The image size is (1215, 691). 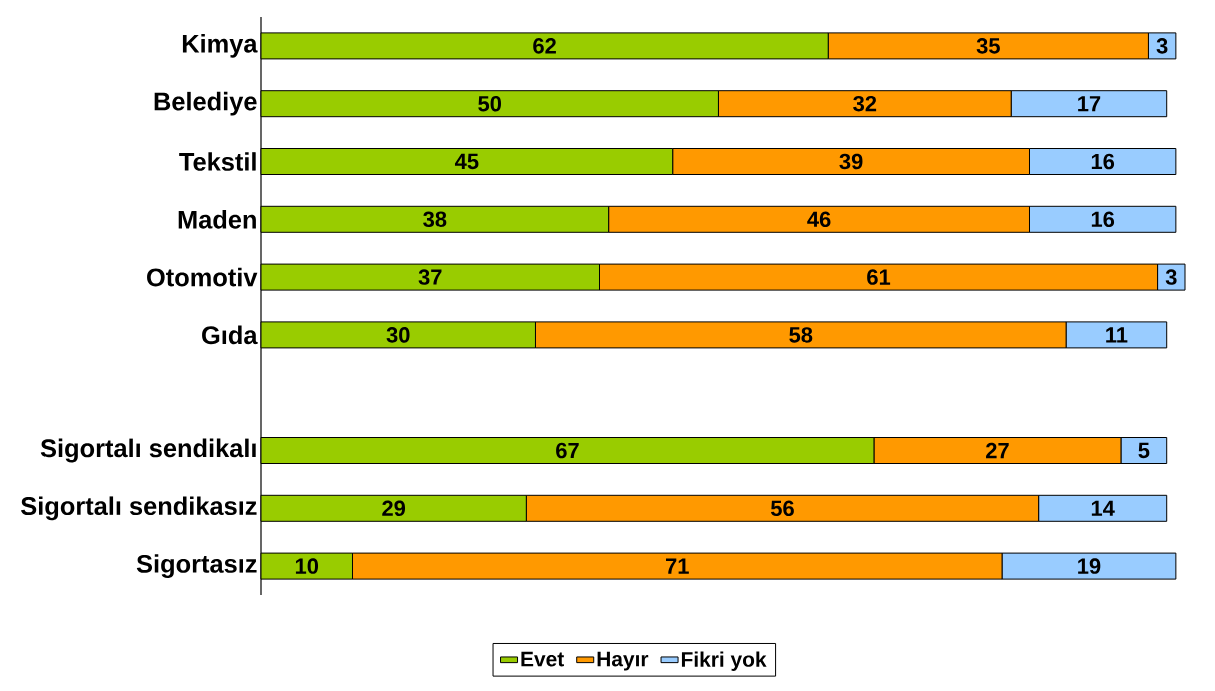 I want to click on y-tick-label: Sigortalı sendikalı, so click(x=148, y=450).